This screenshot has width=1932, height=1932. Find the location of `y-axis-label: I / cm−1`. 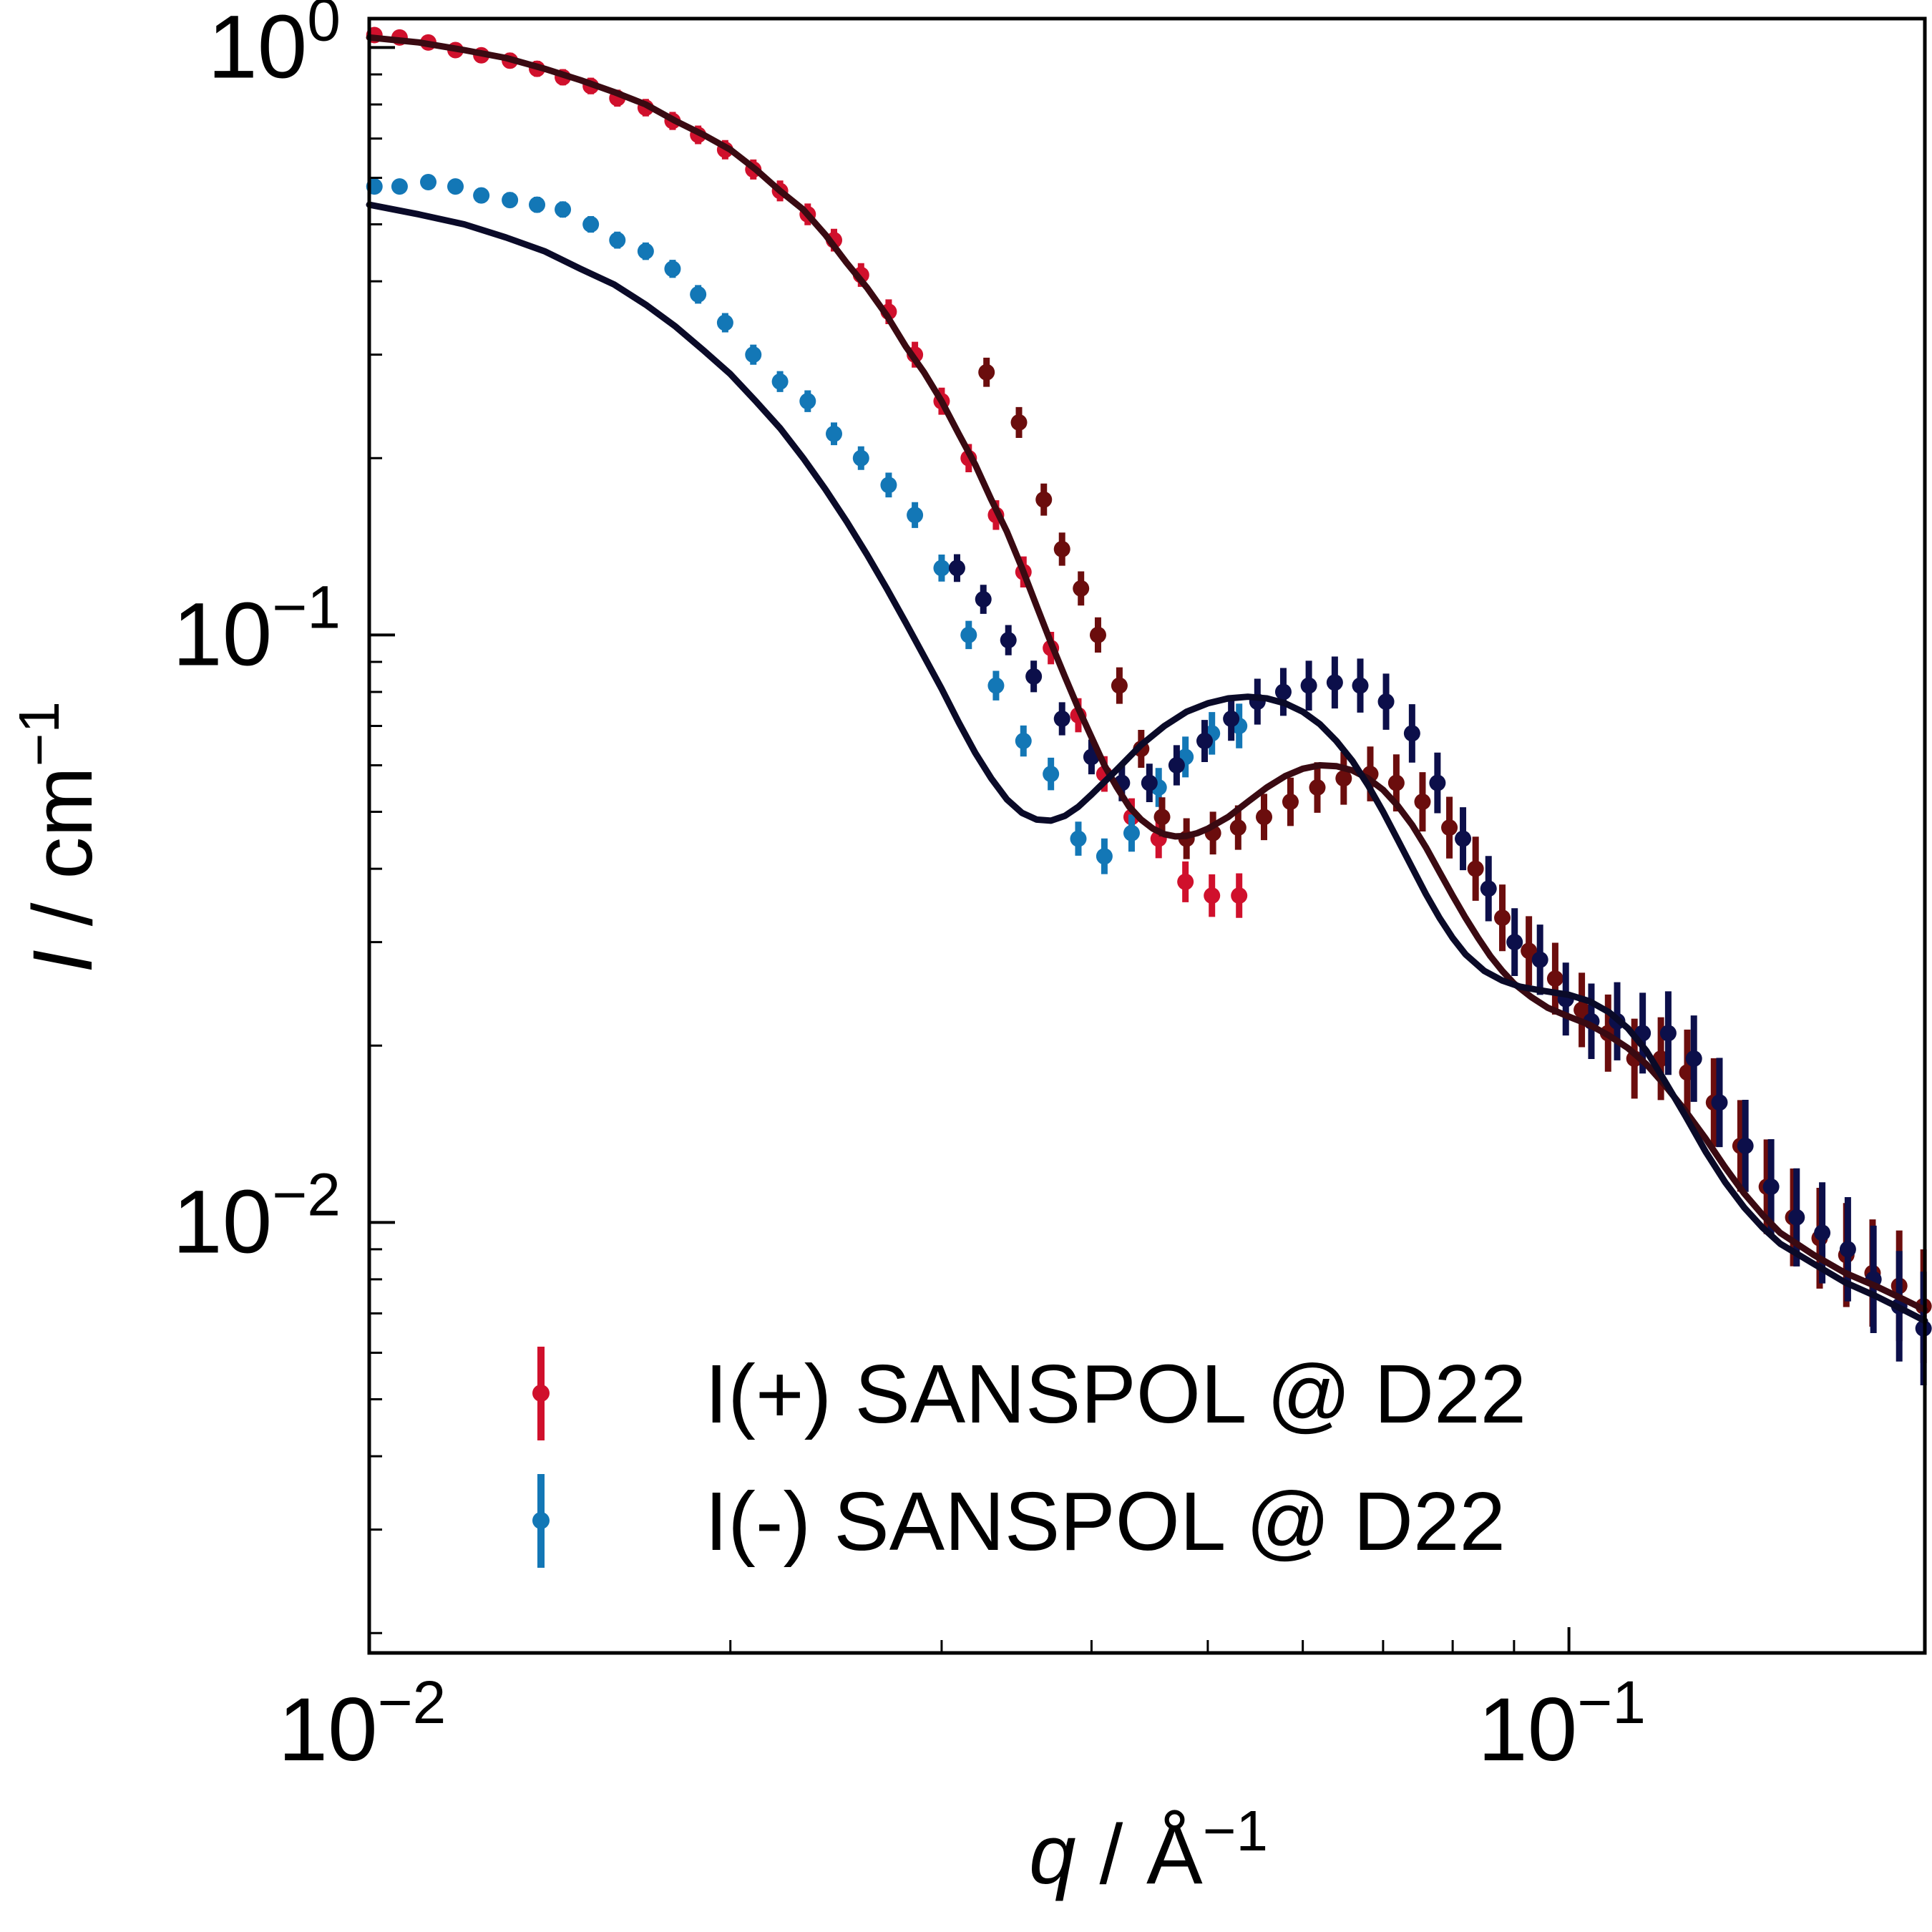

y-axis-label: I / cm−1 is located at coordinates (59, 837).